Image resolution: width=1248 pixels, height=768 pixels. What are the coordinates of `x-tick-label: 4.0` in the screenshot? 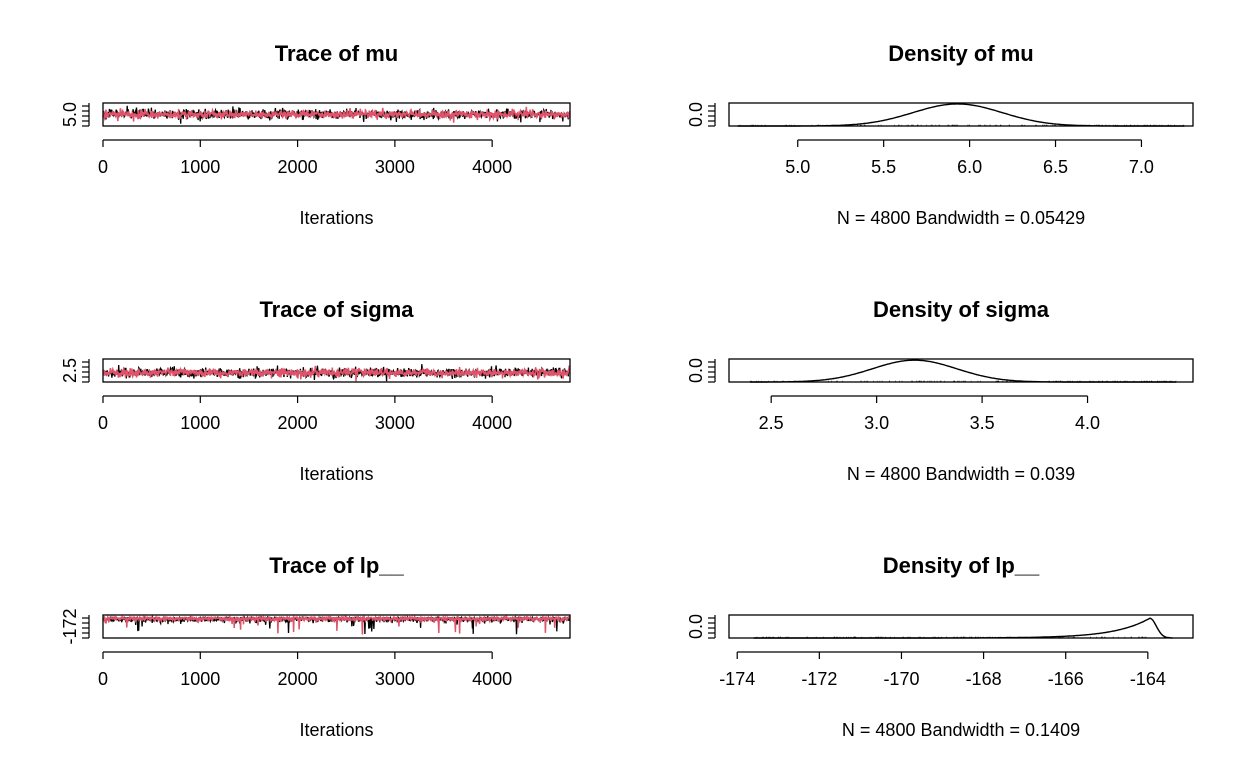 It's located at (1087, 423).